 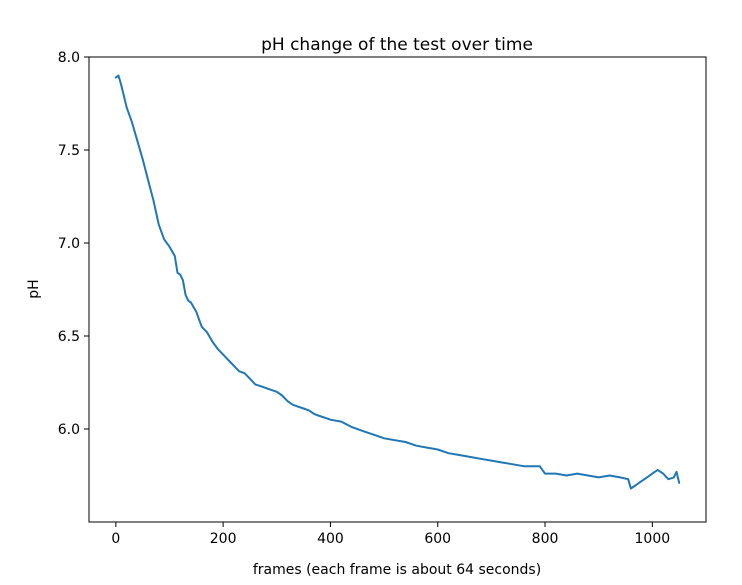 What do you see at coordinates (69, 430) in the screenshot?
I see `y-tick-label: 6.0` at bounding box center [69, 430].